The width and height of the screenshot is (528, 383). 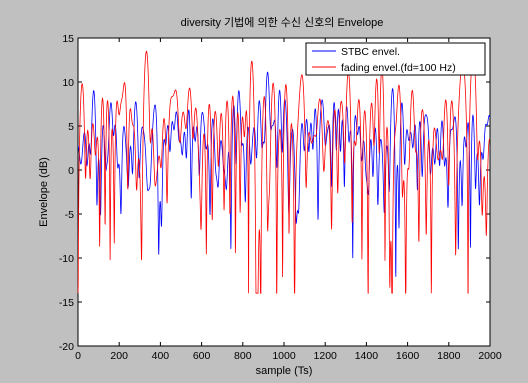 What do you see at coordinates (326, 356) in the screenshot?
I see `x-tick-label: 1200` at bounding box center [326, 356].